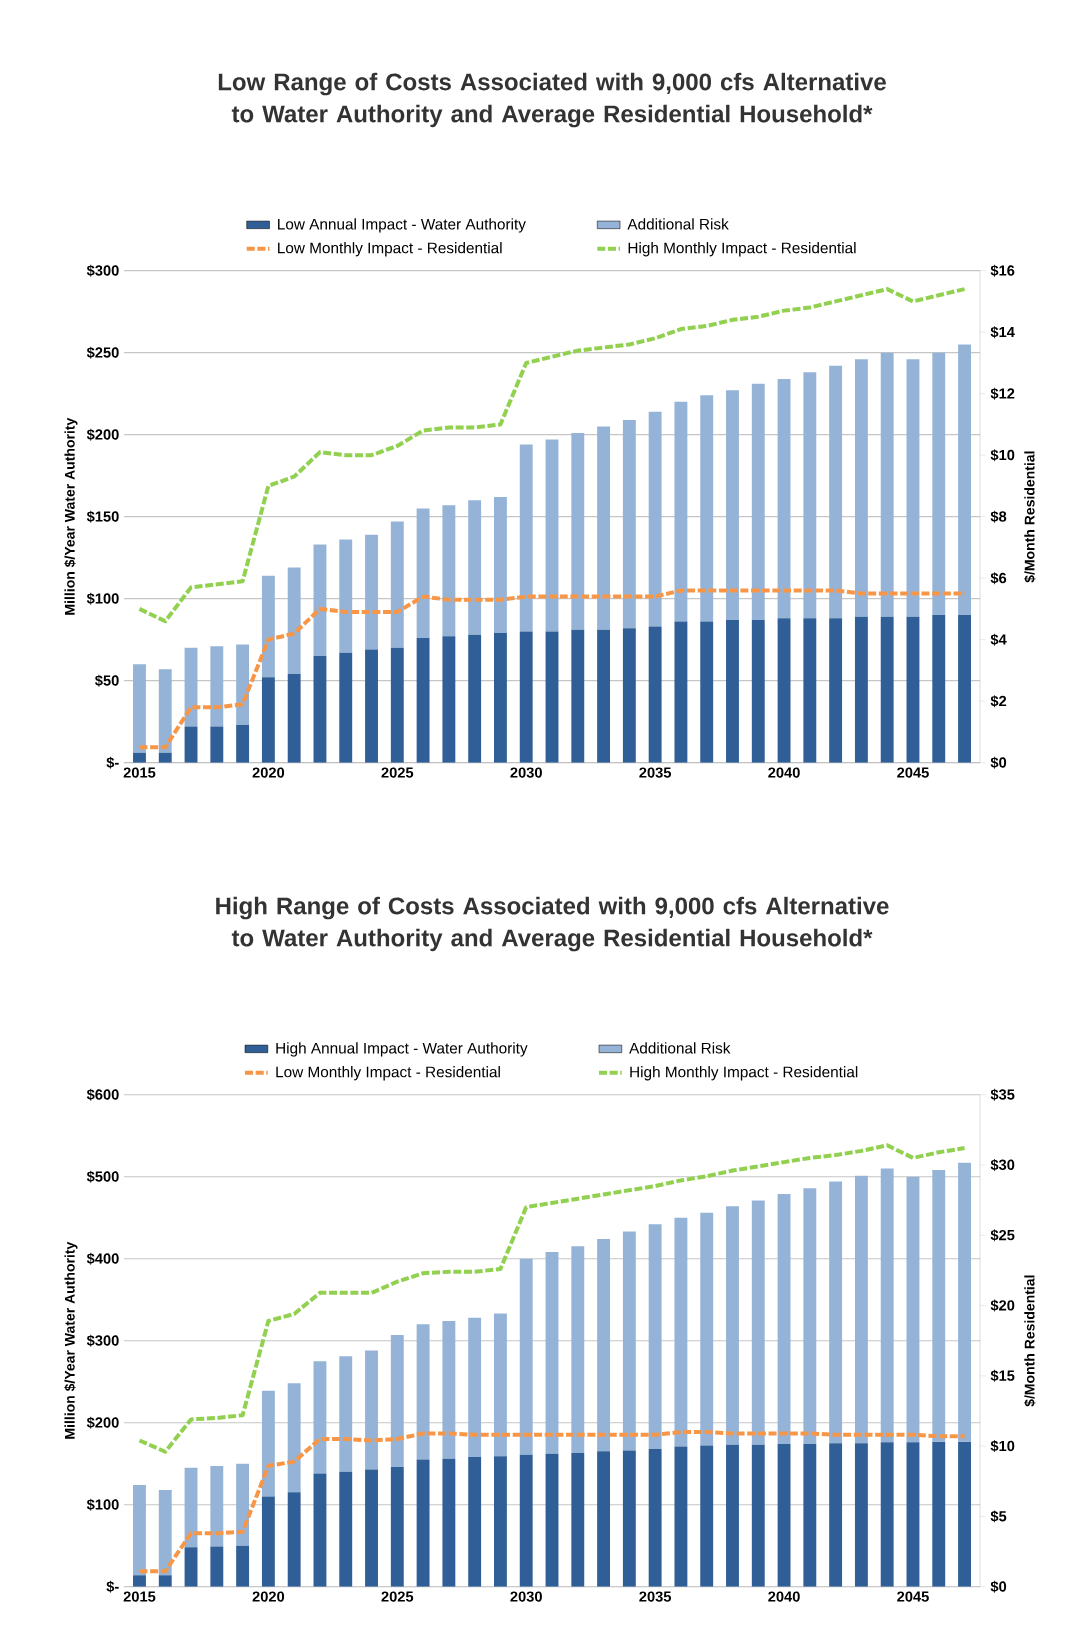 This screenshot has width=1071, height=1644. I want to click on x-tick-label: 2030, so click(526, 772).